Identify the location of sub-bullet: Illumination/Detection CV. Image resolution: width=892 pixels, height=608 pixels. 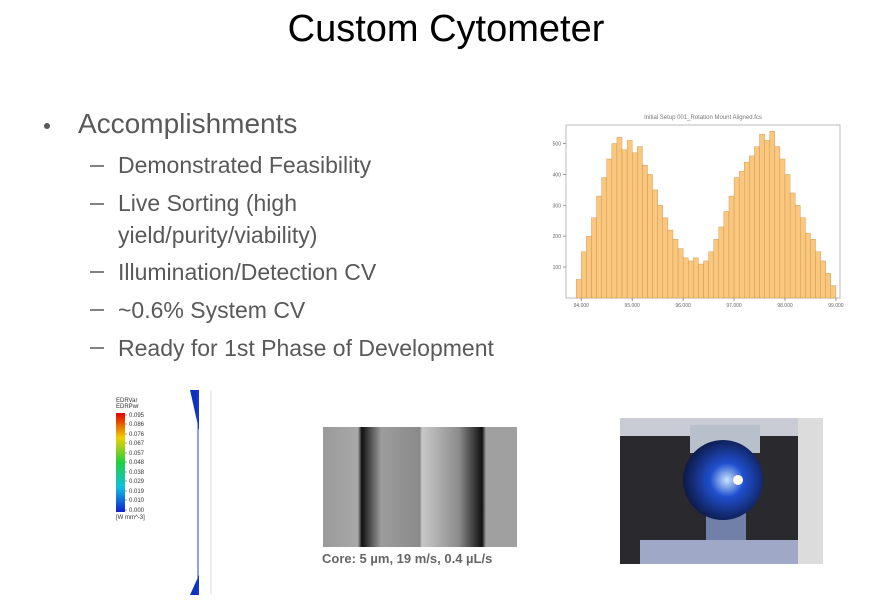
(247, 272).